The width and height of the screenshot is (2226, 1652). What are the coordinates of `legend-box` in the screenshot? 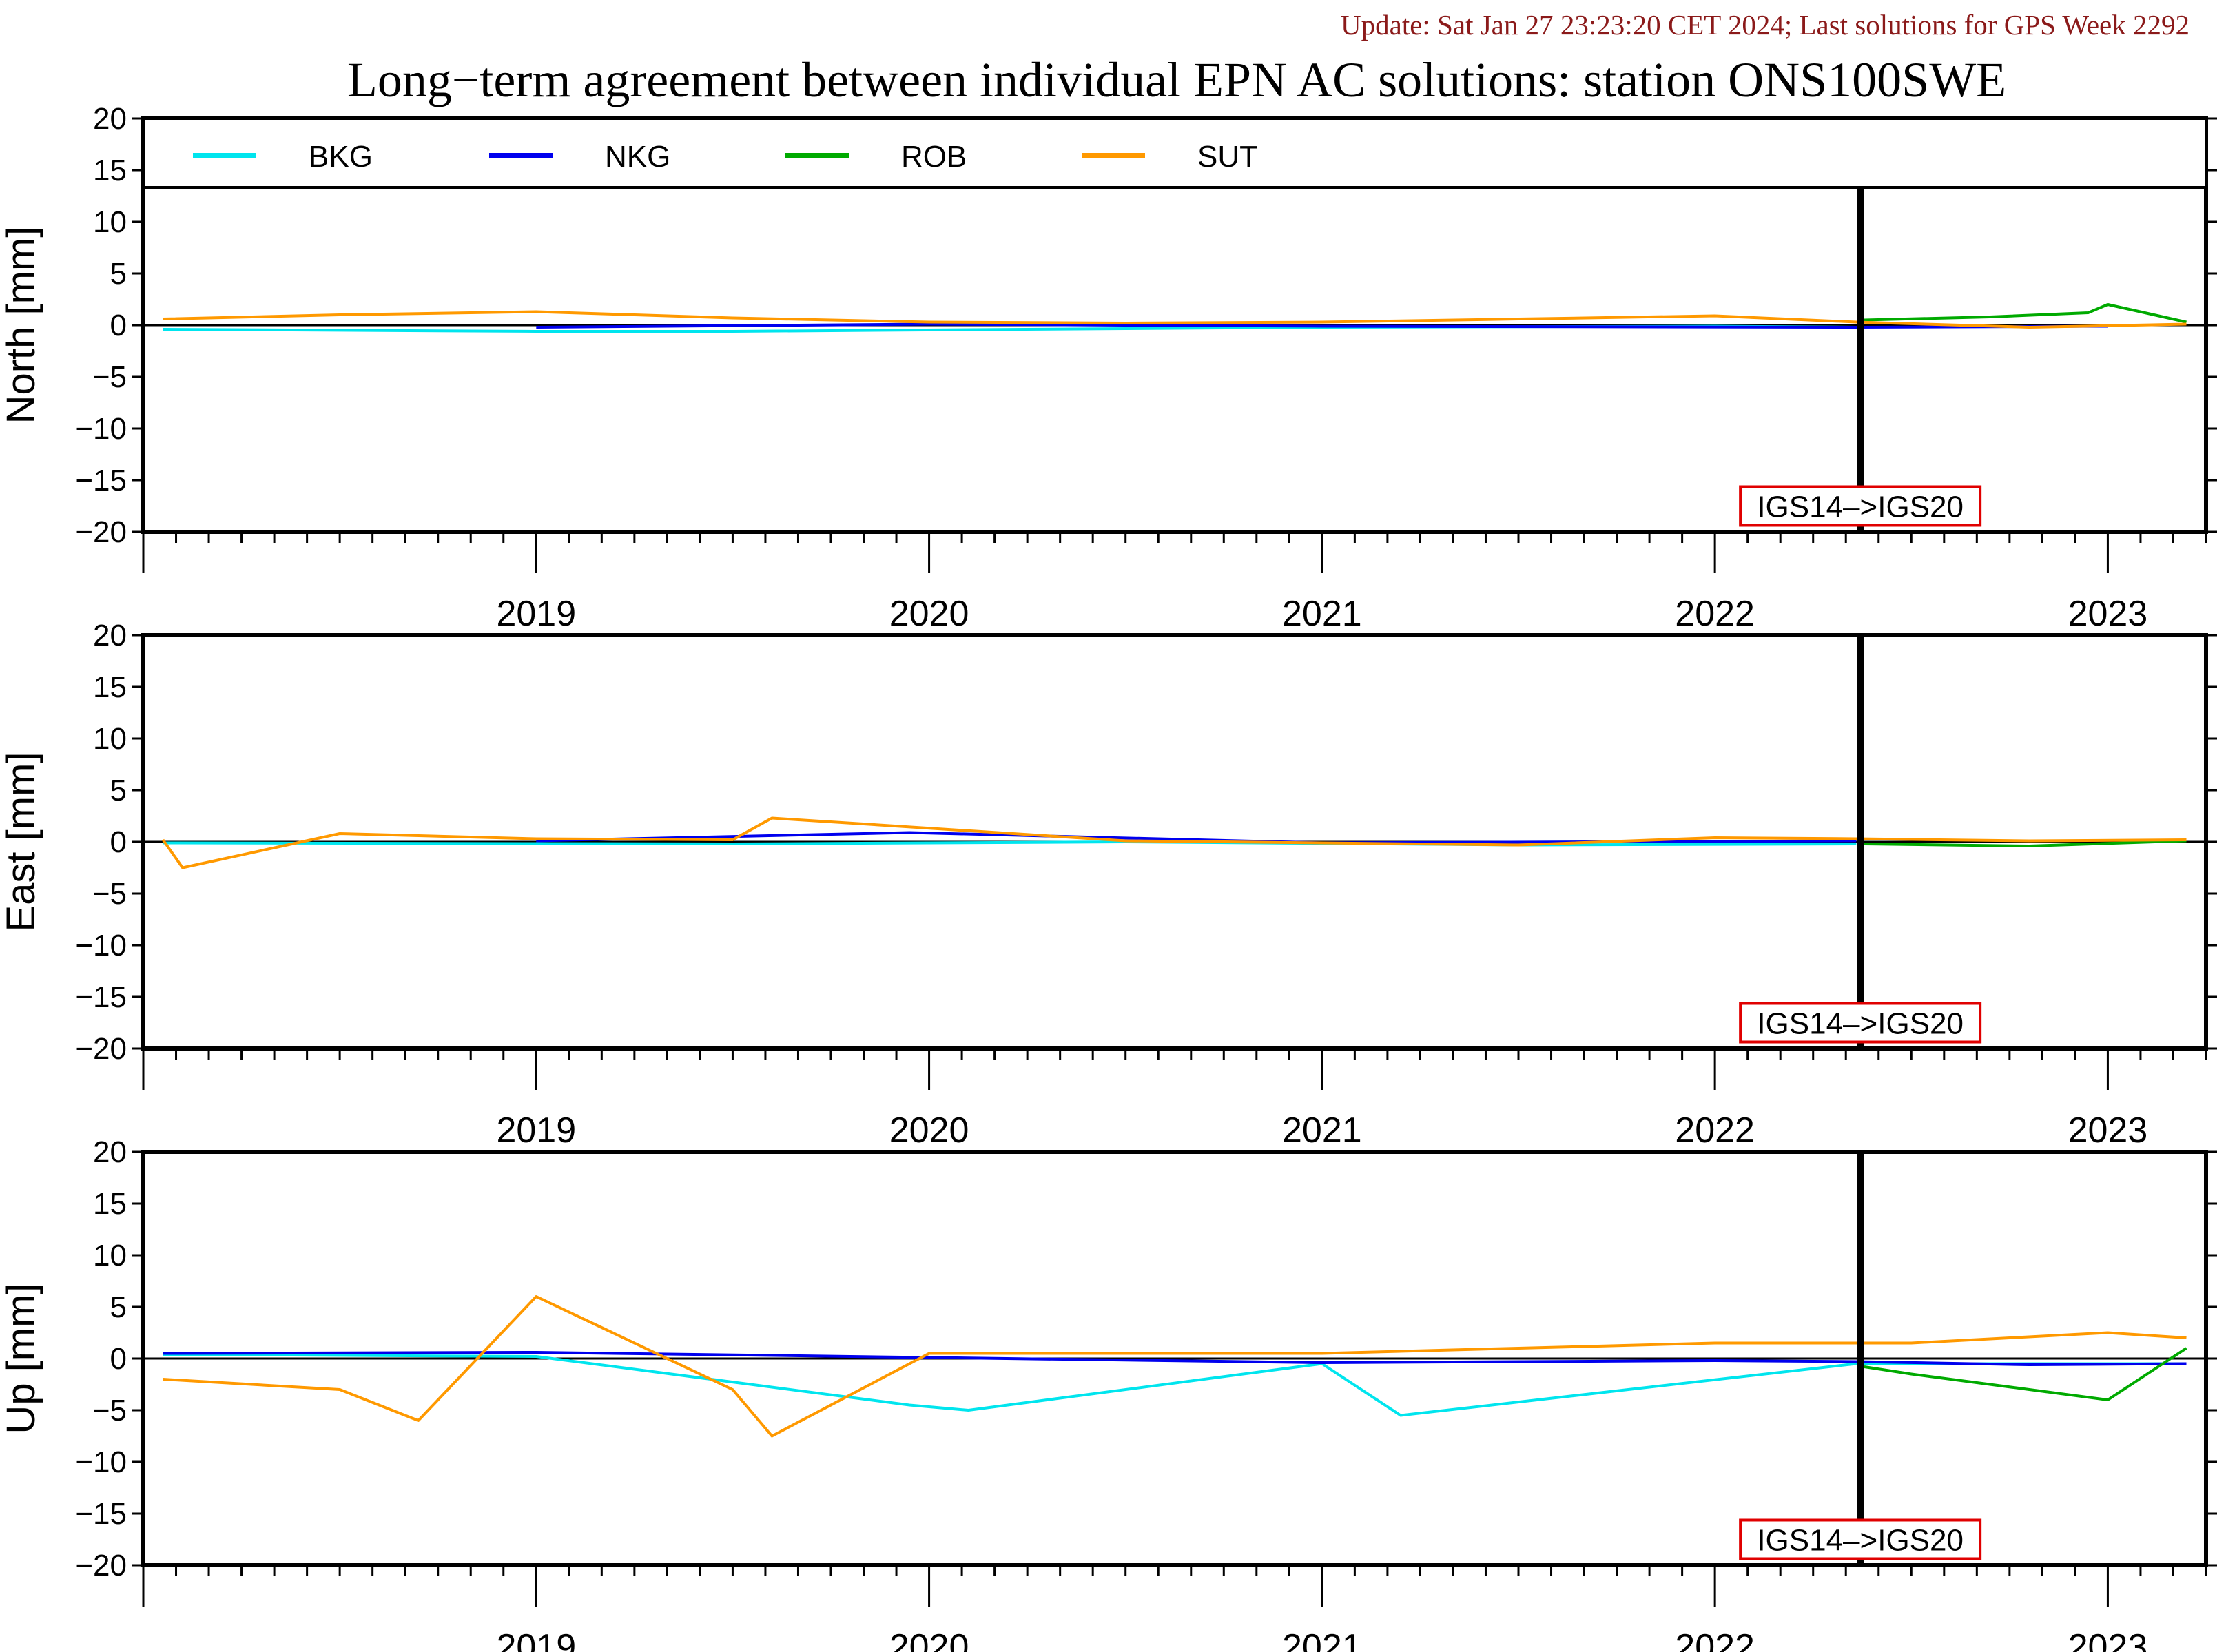 It's located at (1174, 153).